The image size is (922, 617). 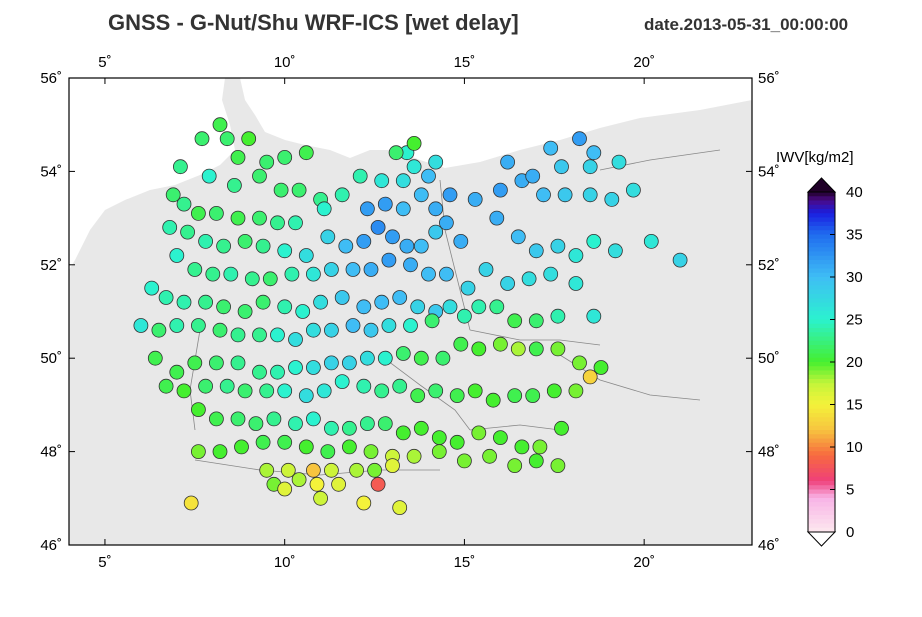 I want to click on x-tick-label-bottom: 20˚, so click(x=644, y=562).